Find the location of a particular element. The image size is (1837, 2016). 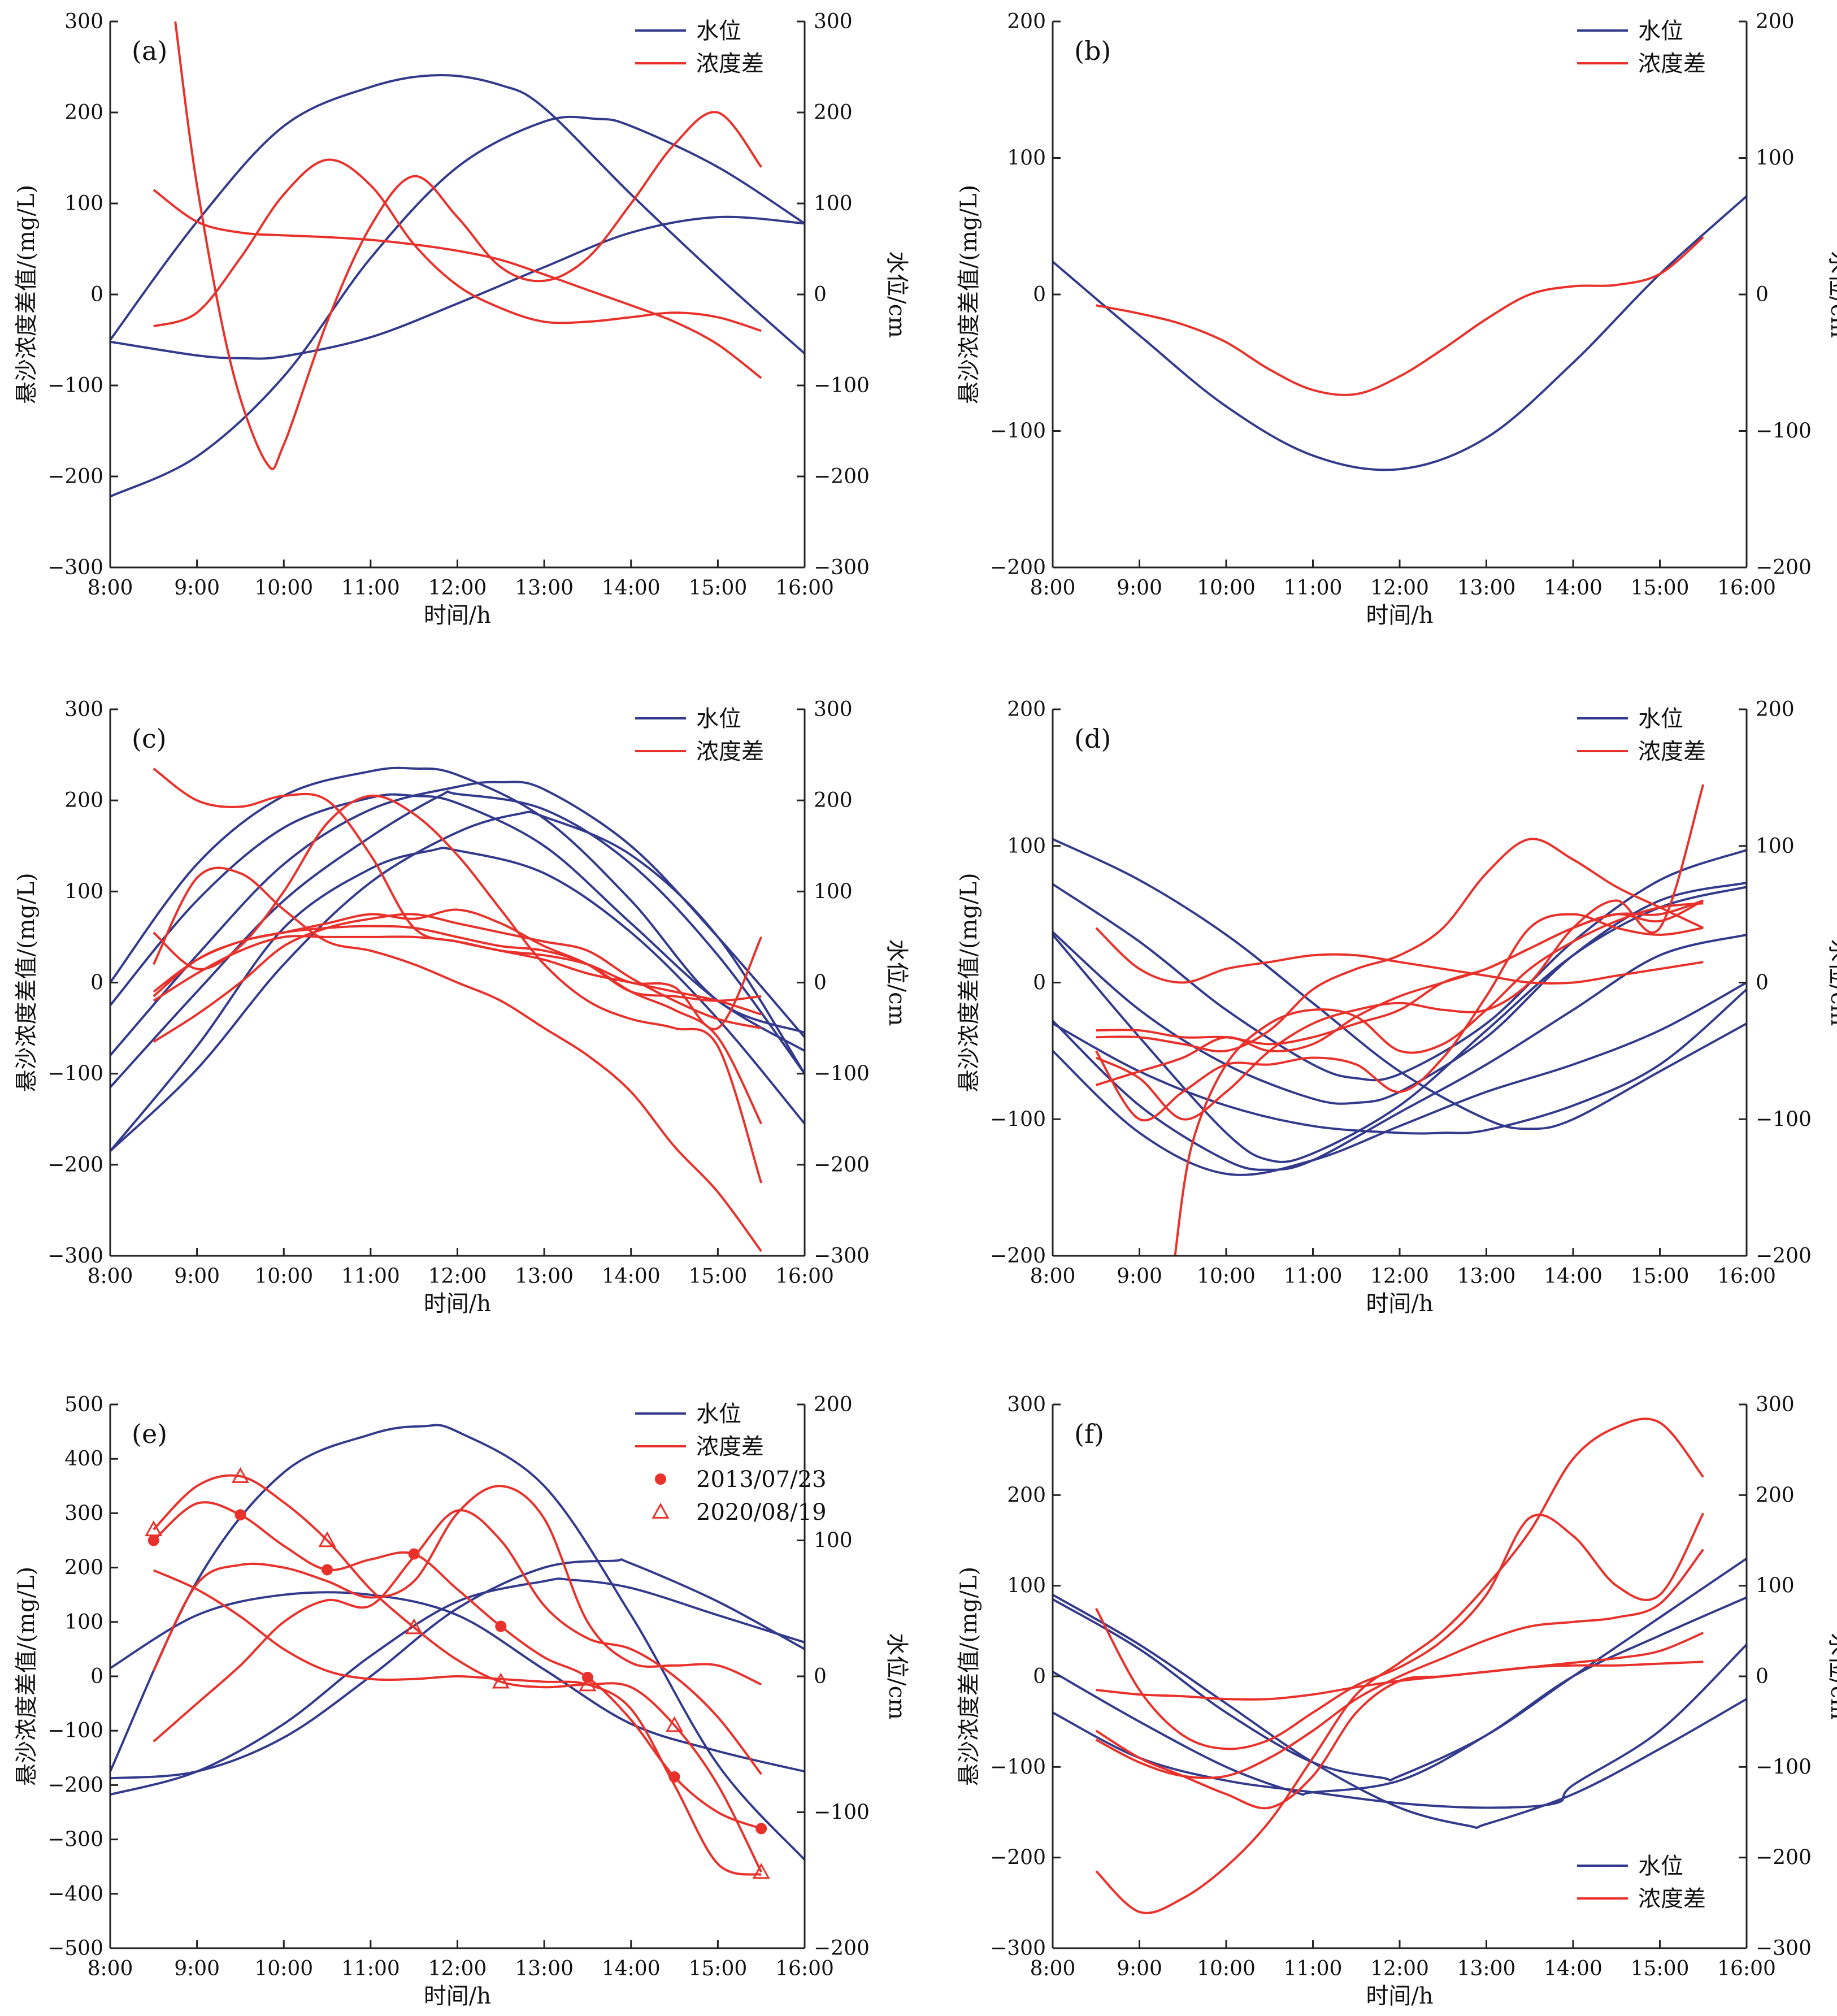

legend-label: 2020/08/19 is located at coordinates (761, 1512).